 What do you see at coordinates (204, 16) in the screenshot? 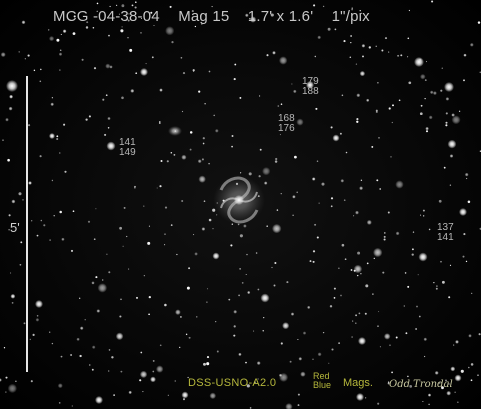
I see `magnitude: Mag 15` at bounding box center [204, 16].